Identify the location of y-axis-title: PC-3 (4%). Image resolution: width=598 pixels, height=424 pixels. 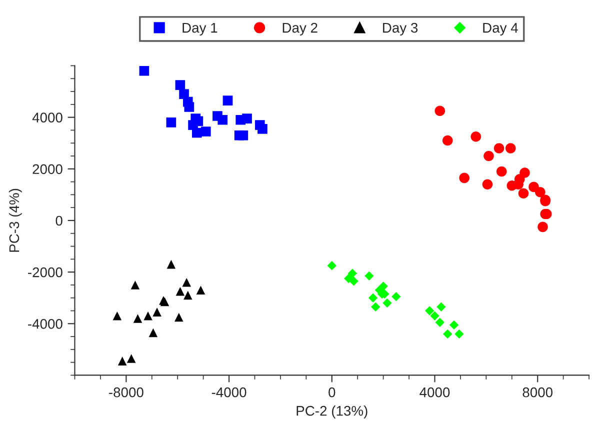
(15, 220).